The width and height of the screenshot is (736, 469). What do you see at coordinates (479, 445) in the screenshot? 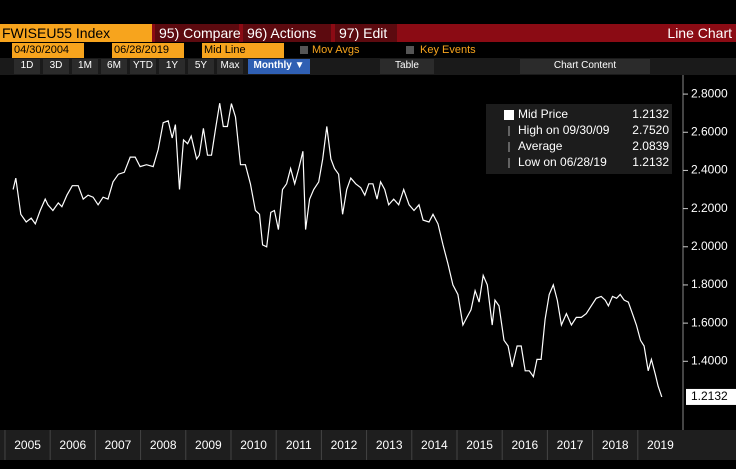
I see `x-tick-label: 2015` at bounding box center [479, 445].